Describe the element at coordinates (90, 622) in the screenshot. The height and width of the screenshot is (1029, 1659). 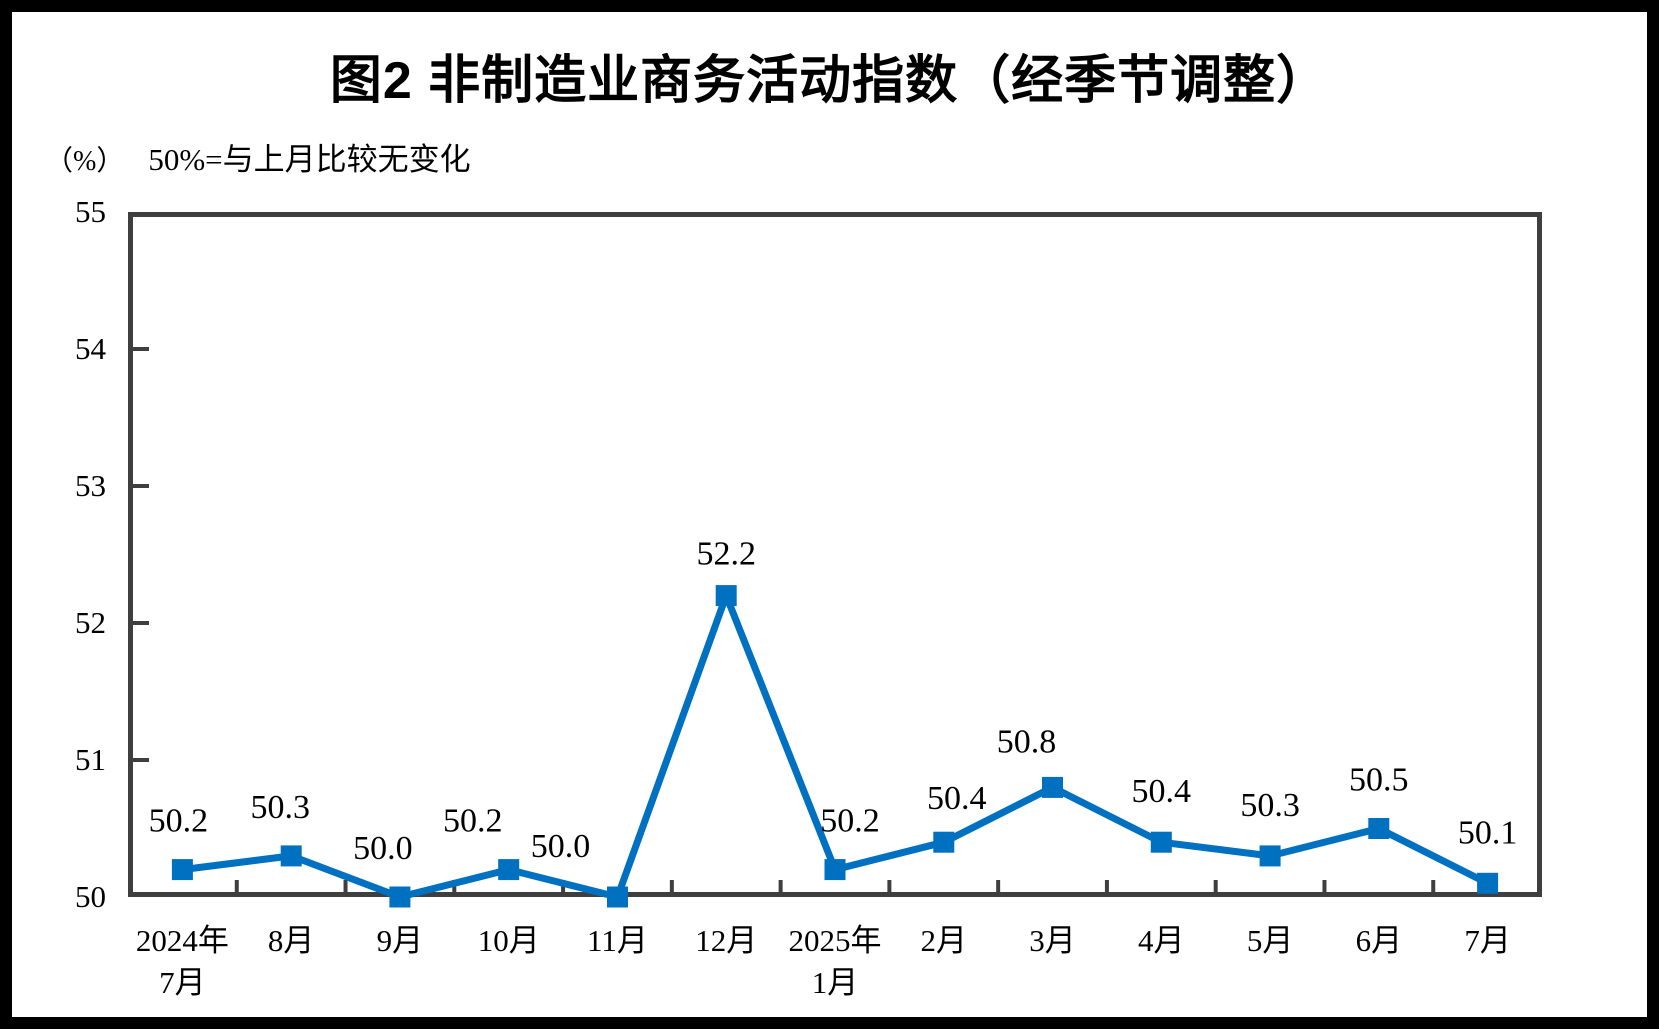
I see `y-axis-tick-label: 52` at that location.